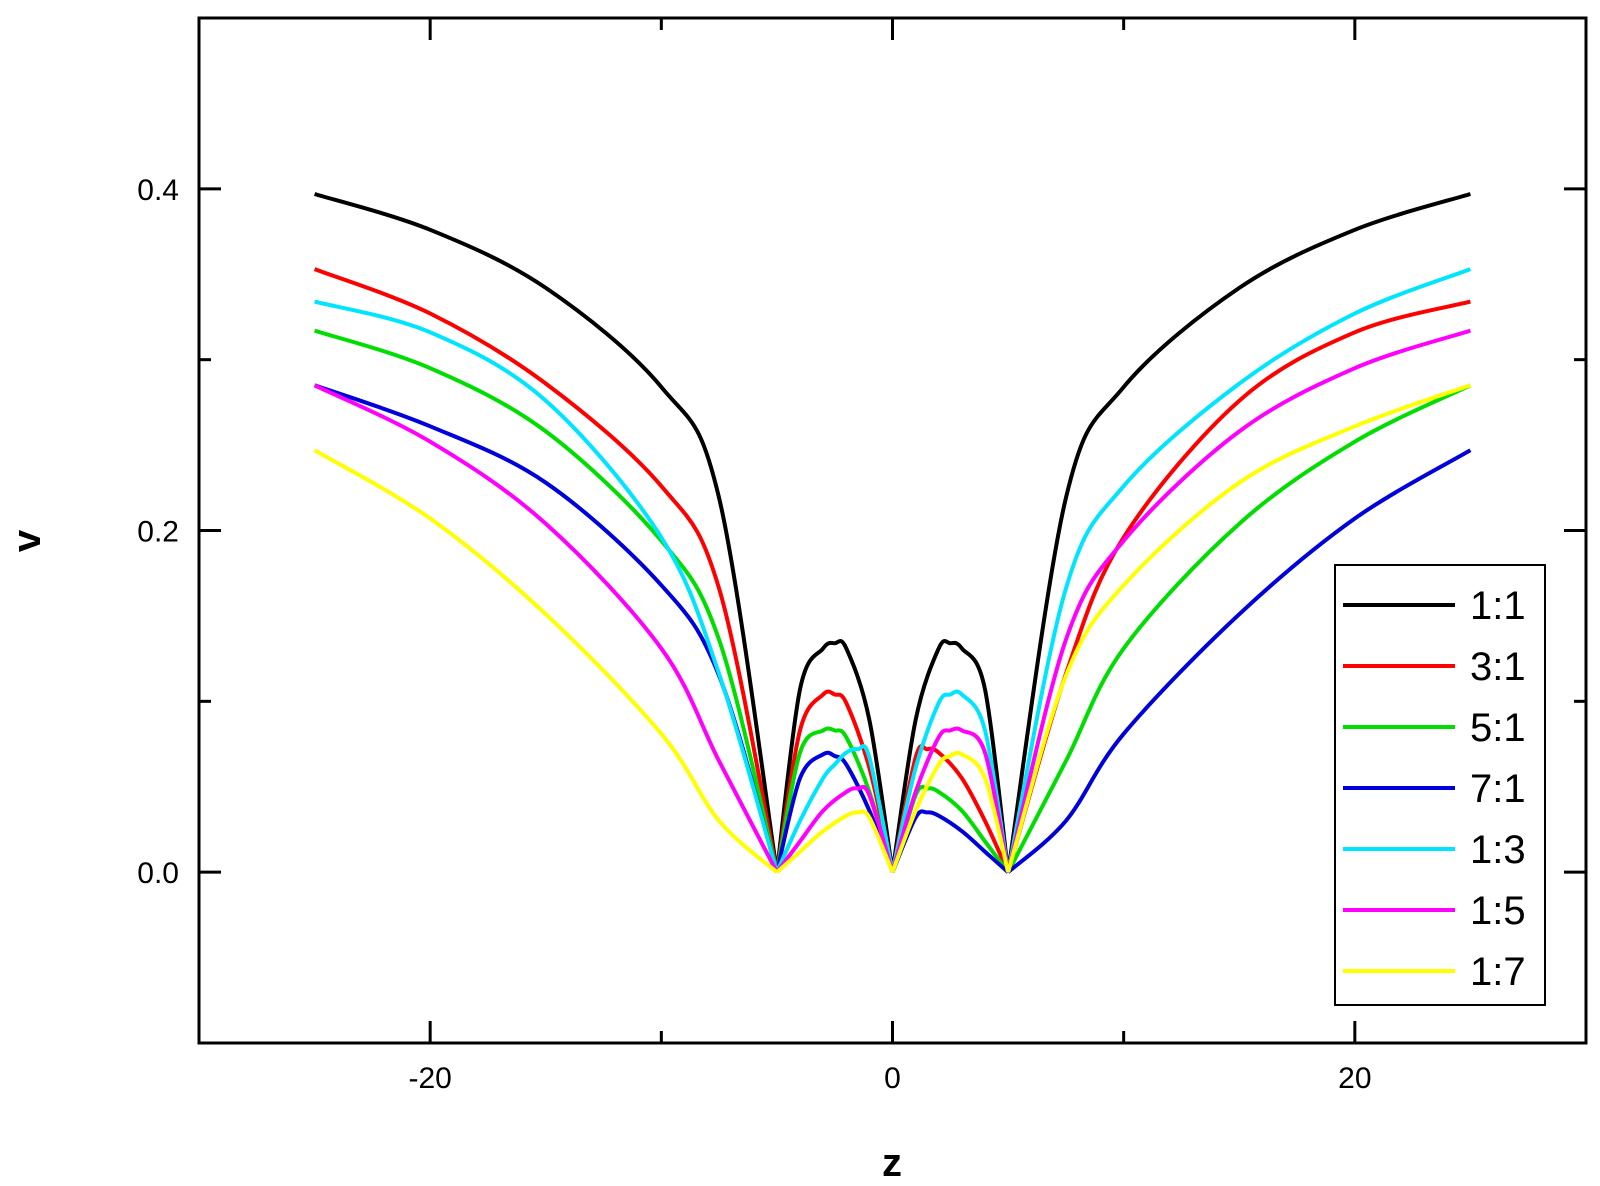 This screenshot has width=1600, height=1186. Describe the element at coordinates (1498, 728) in the screenshot. I see `legend-label: 5:1` at that location.